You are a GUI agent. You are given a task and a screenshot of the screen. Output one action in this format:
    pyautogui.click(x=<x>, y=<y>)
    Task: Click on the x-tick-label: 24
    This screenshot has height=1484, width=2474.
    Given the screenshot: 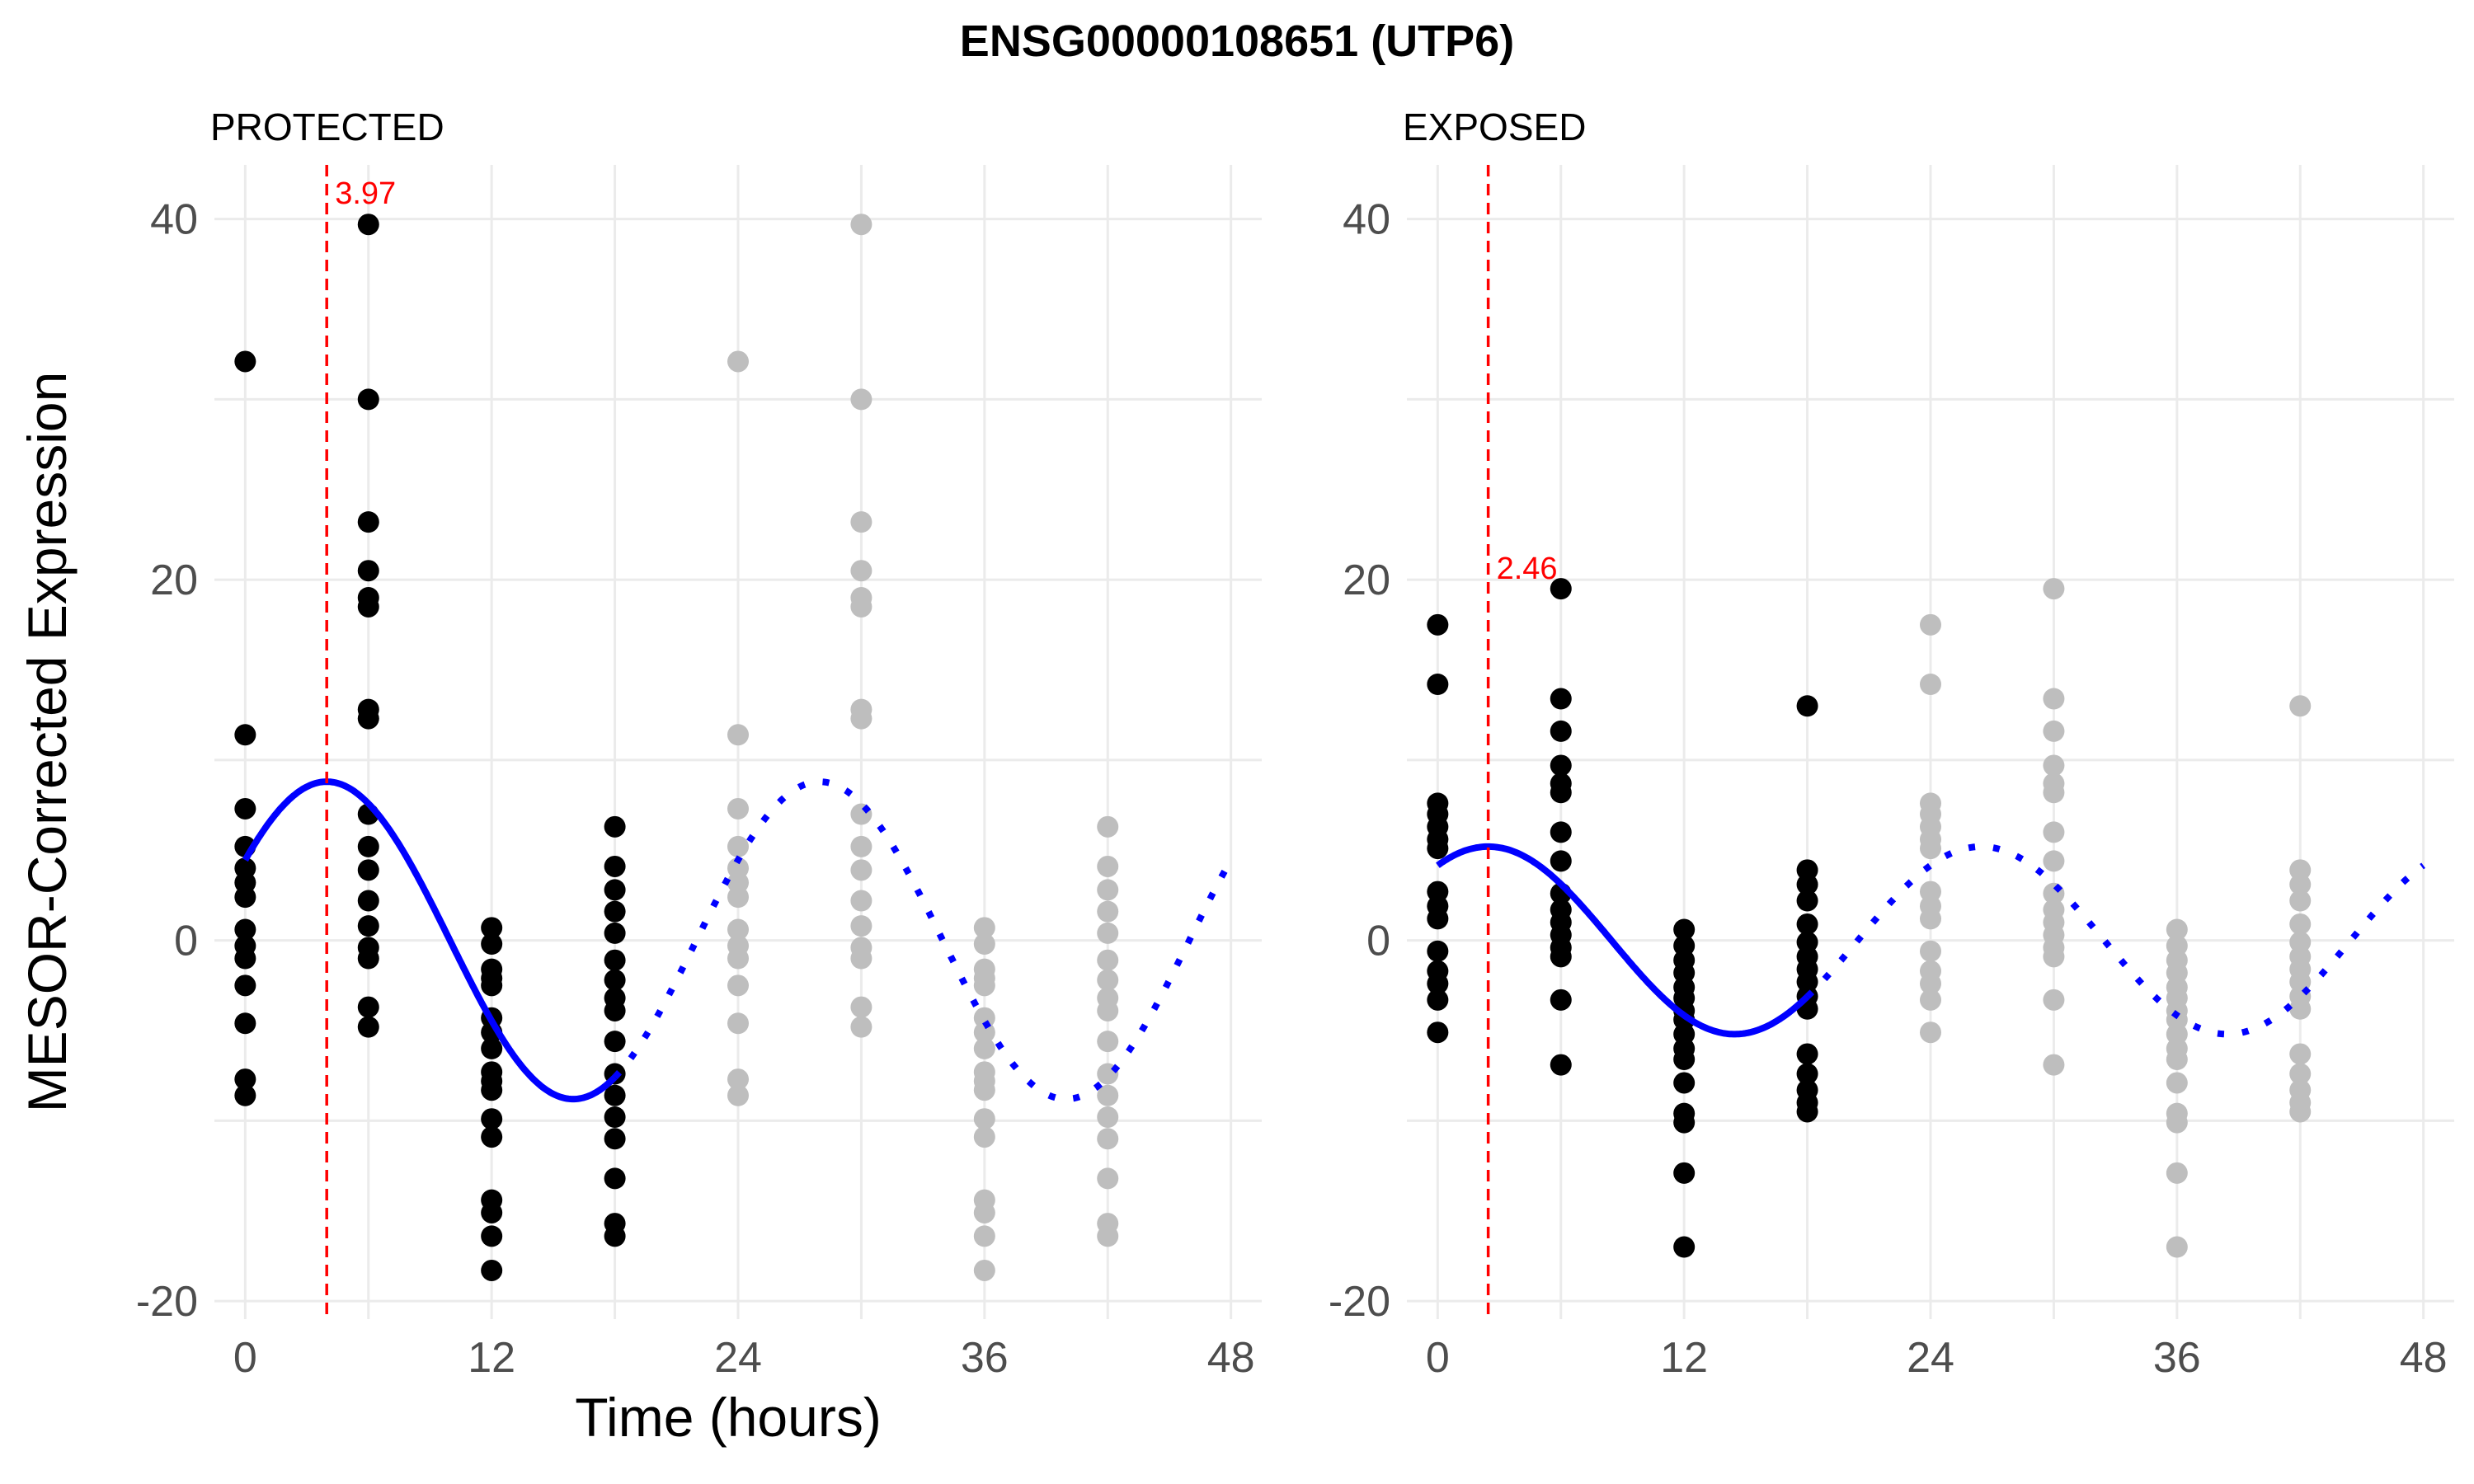 What is the action you would take?
    pyautogui.click(x=1930, y=1358)
    